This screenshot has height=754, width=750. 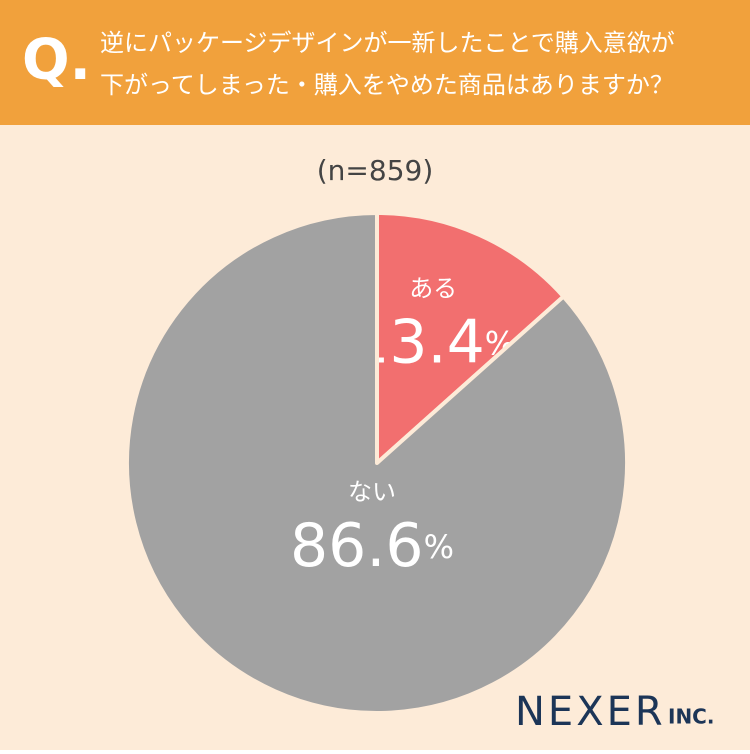 I want to click on question-mark: Q., so click(x=56, y=60).